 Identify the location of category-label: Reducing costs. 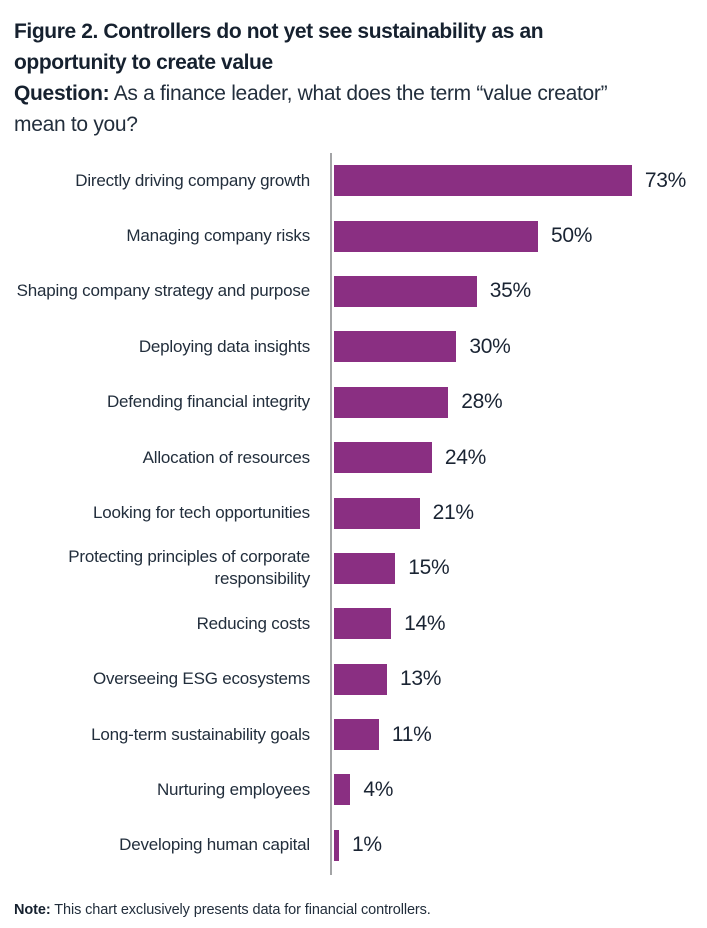
(253, 623).